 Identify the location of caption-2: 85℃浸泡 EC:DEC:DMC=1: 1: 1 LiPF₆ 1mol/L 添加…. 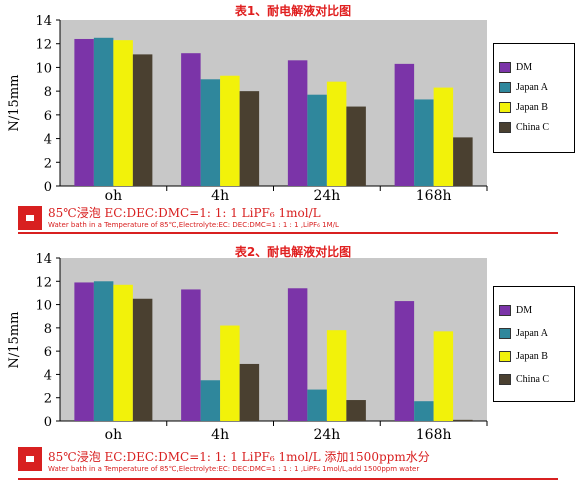
(292, 463).